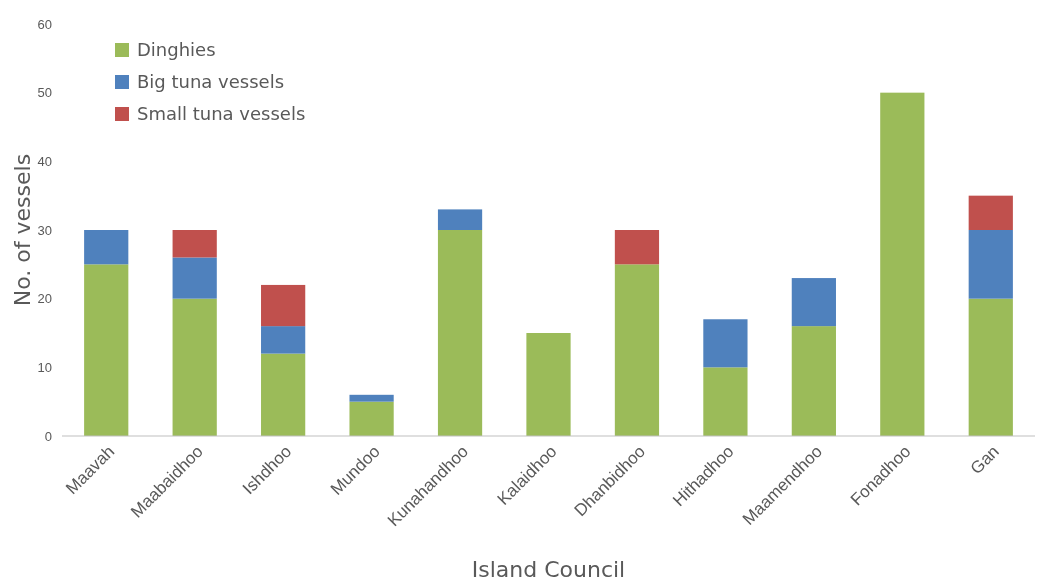 This screenshot has height=581, width=1037. I want to click on y-tick-label: 50, so click(44, 93).